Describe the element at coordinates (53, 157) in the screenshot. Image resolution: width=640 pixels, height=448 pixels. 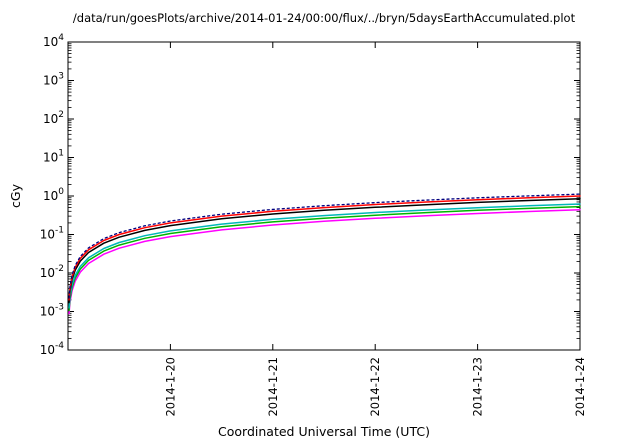
I see `y-tick-label: 10¹` at that location.